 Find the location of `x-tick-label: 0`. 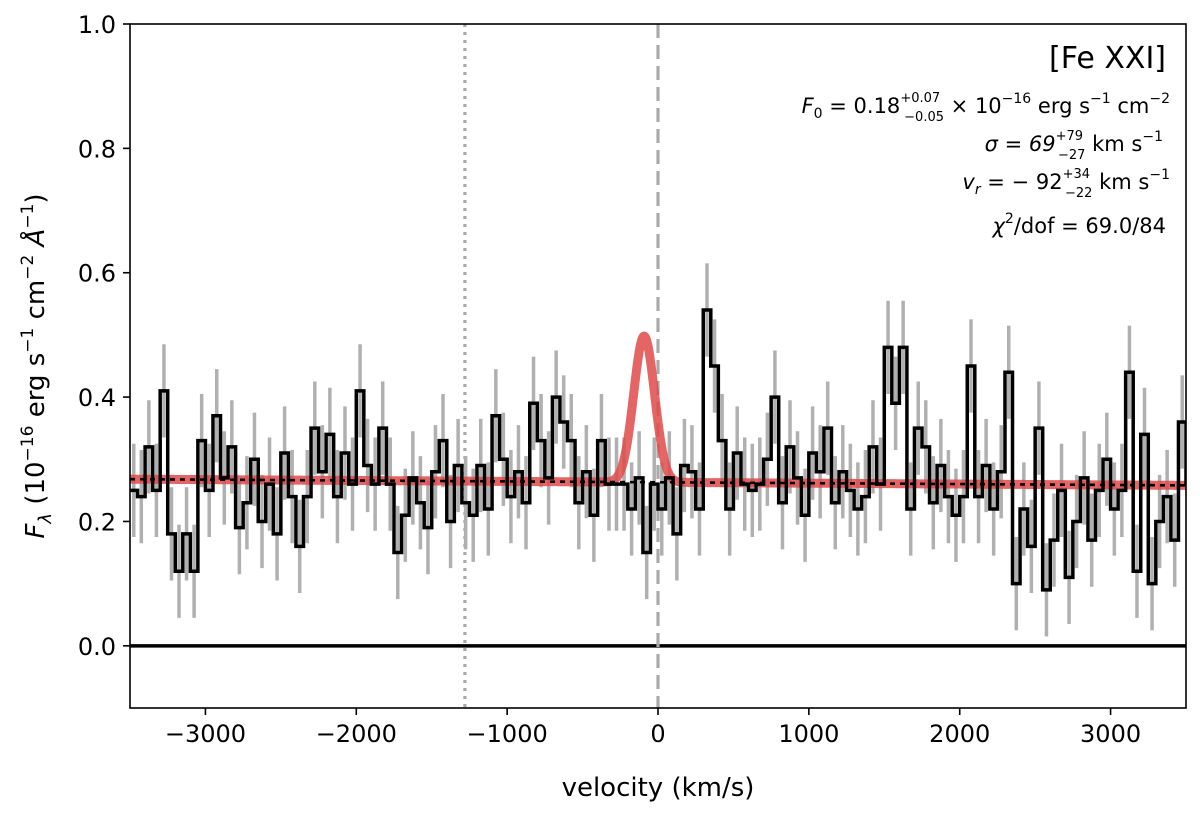

x-tick-label: 0 is located at coordinates (657, 734).